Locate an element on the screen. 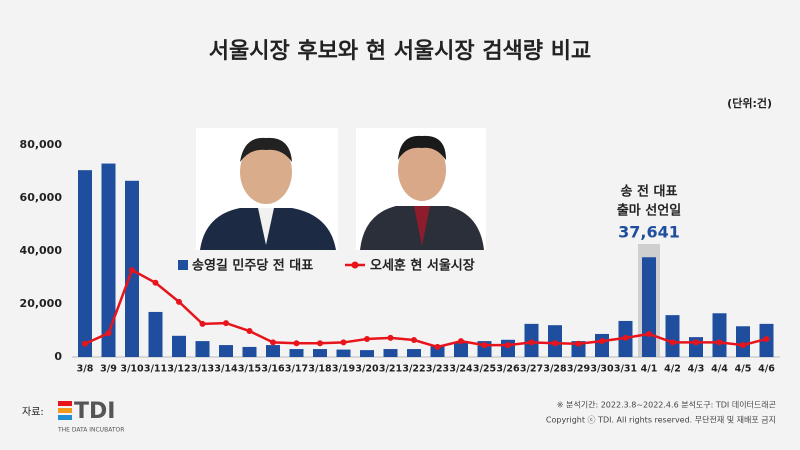 The width and height of the screenshot is (800, 450). unit-label: (단위:건) is located at coordinates (749, 103).